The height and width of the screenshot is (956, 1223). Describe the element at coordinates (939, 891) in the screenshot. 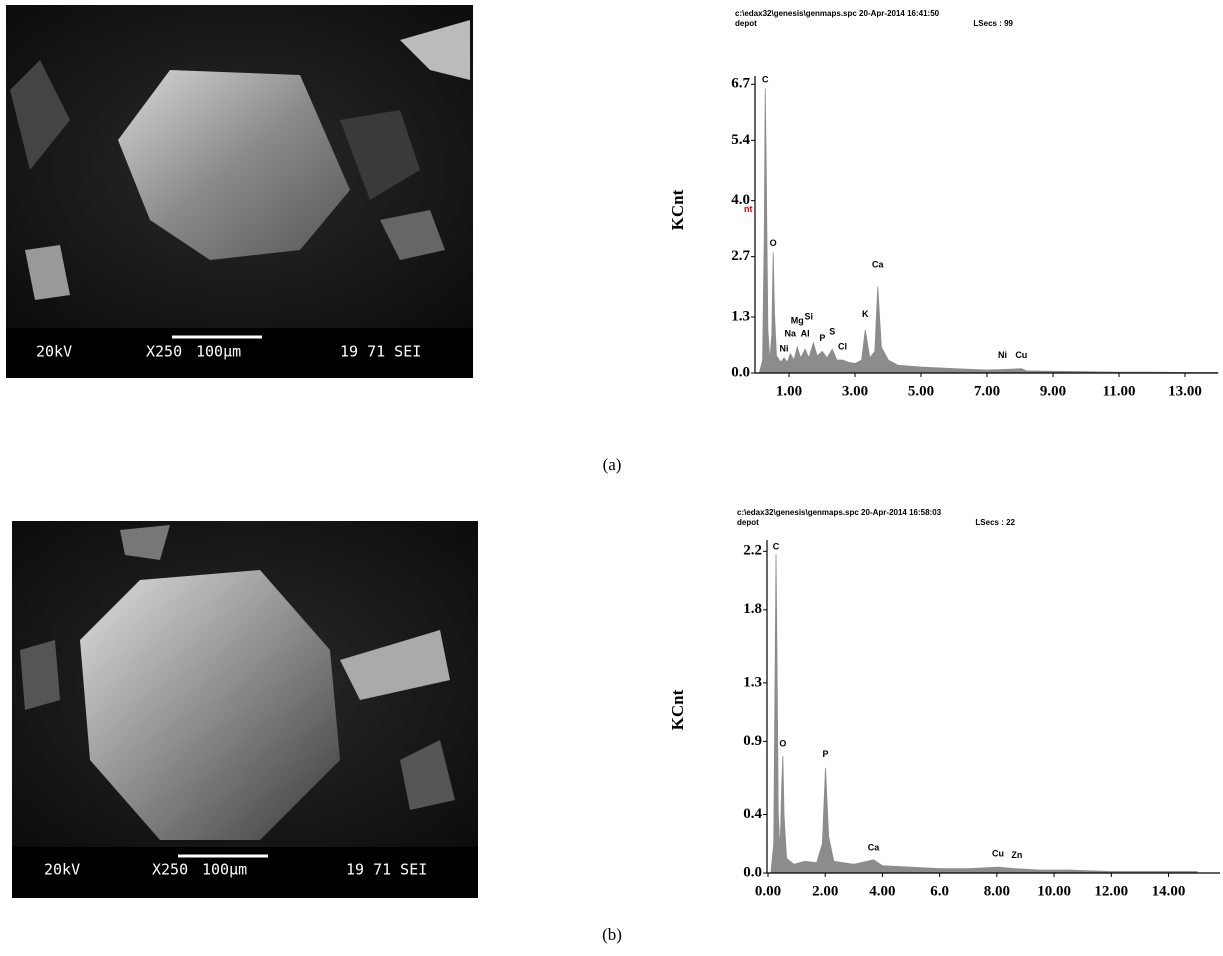

I see `x-tick-label: 6.0` at that location.